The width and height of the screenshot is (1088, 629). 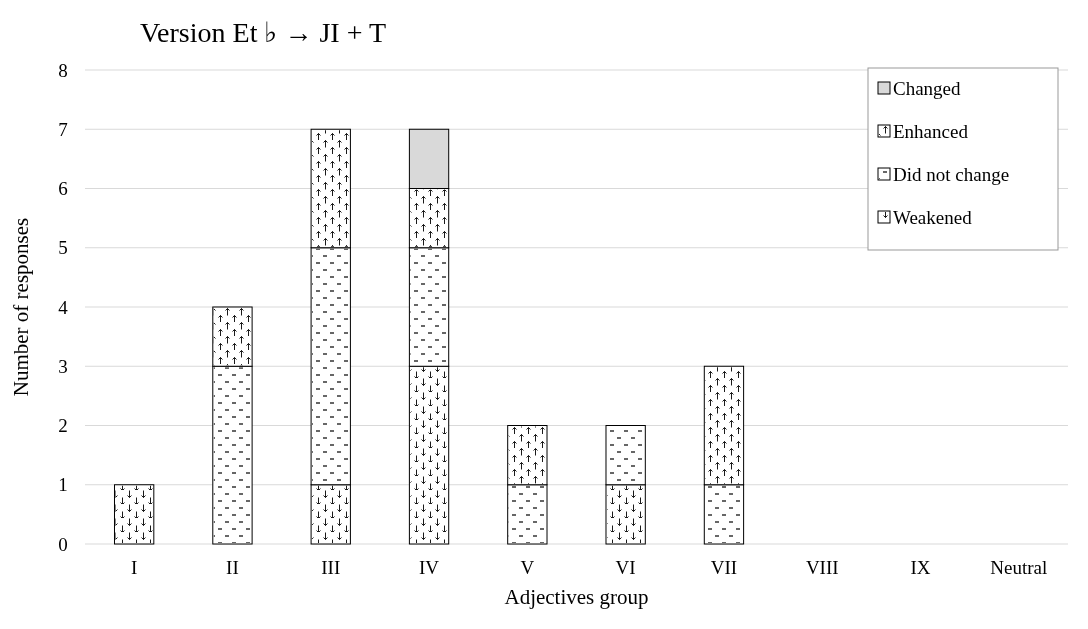 I want to click on x-tick-label: IX, so click(x=920, y=567).